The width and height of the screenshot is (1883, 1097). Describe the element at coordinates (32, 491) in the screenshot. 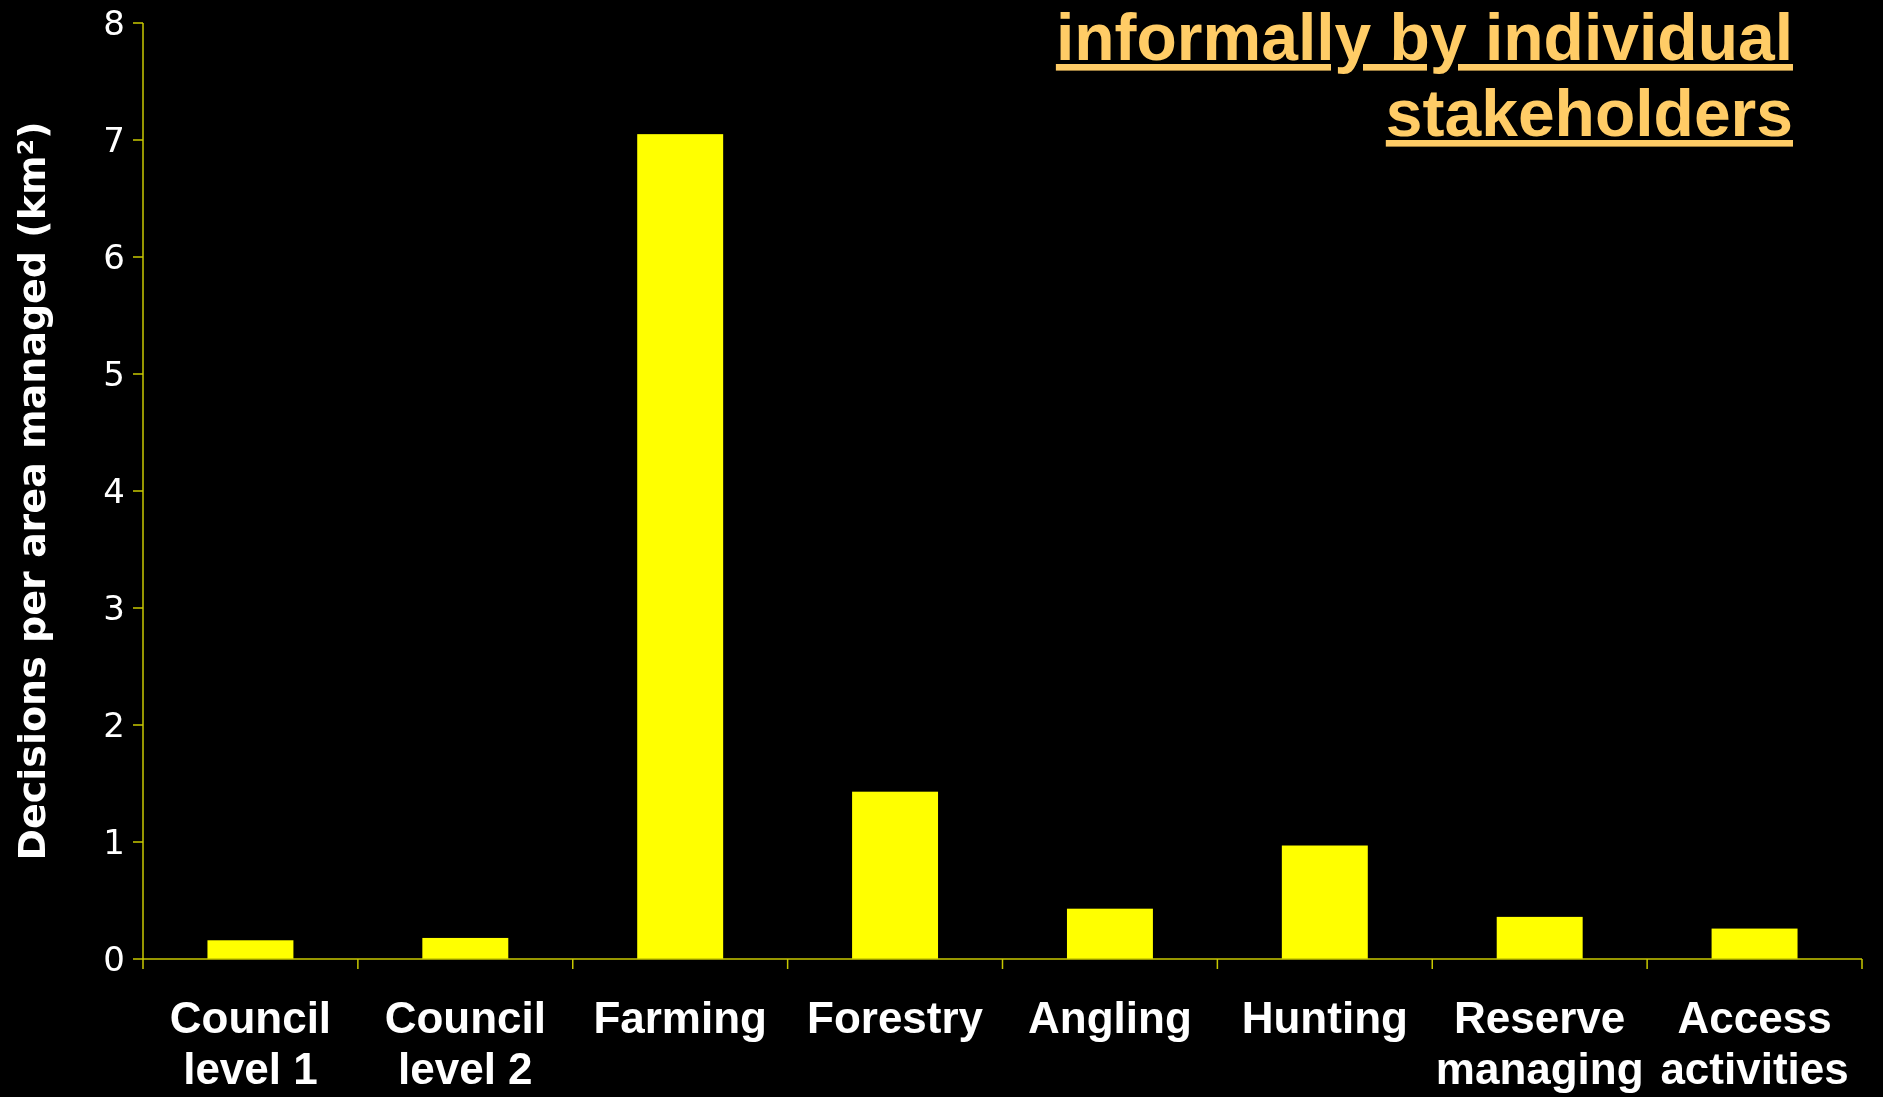

I see `y-axis-title: Decisions per area managed (km²)` at that location.